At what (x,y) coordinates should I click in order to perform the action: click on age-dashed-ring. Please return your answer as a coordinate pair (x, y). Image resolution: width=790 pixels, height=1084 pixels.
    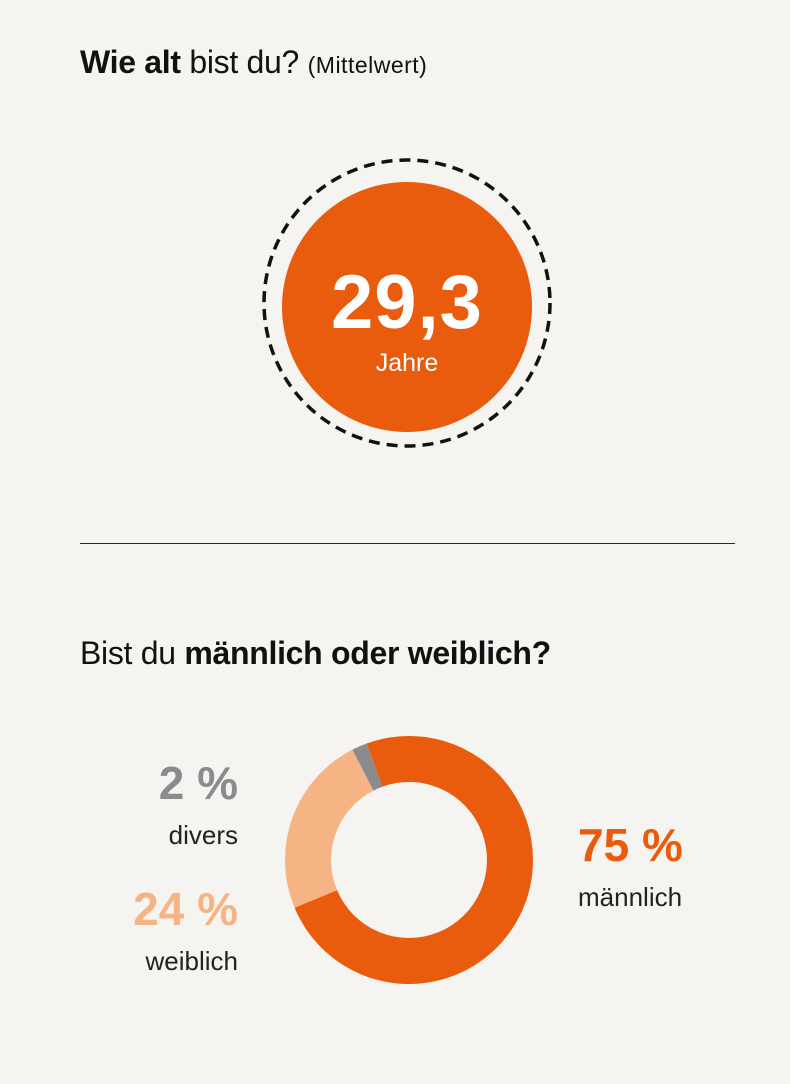
    Looking at the image, I should click on (407, 303).